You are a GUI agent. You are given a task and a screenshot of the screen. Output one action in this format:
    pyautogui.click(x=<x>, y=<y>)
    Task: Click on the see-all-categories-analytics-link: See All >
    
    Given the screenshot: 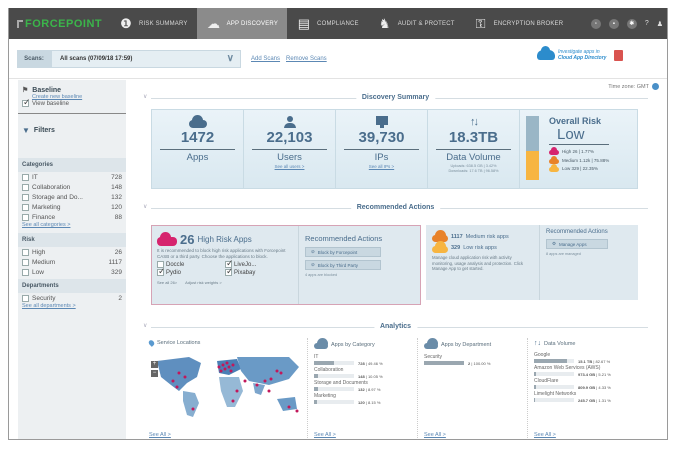 What is the action you would take?
    pyautogui.click(x=325, y=435)
    